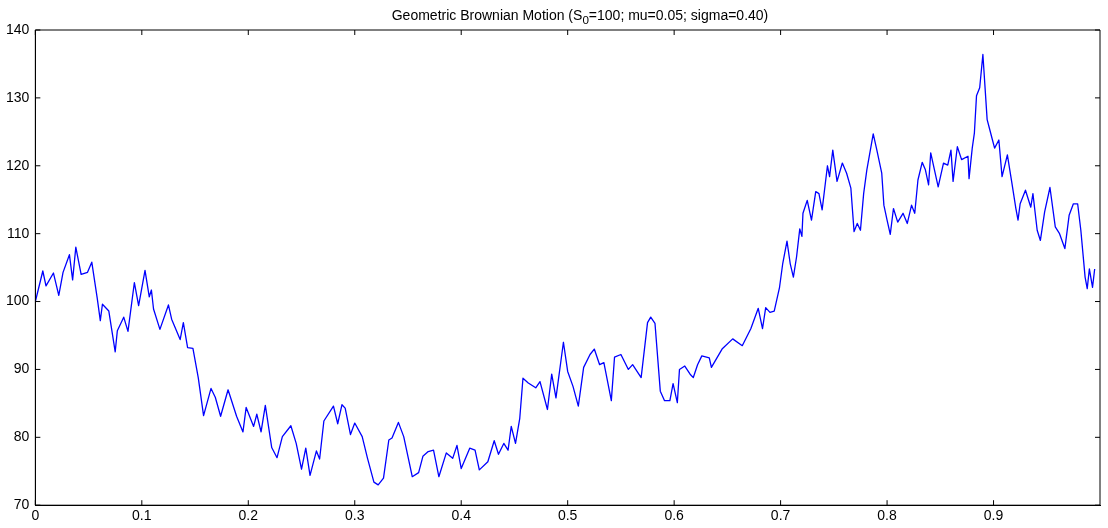 This screenshot has width=1108, height=528. I want to click on y-tick-label: 100, so click(18, 300).